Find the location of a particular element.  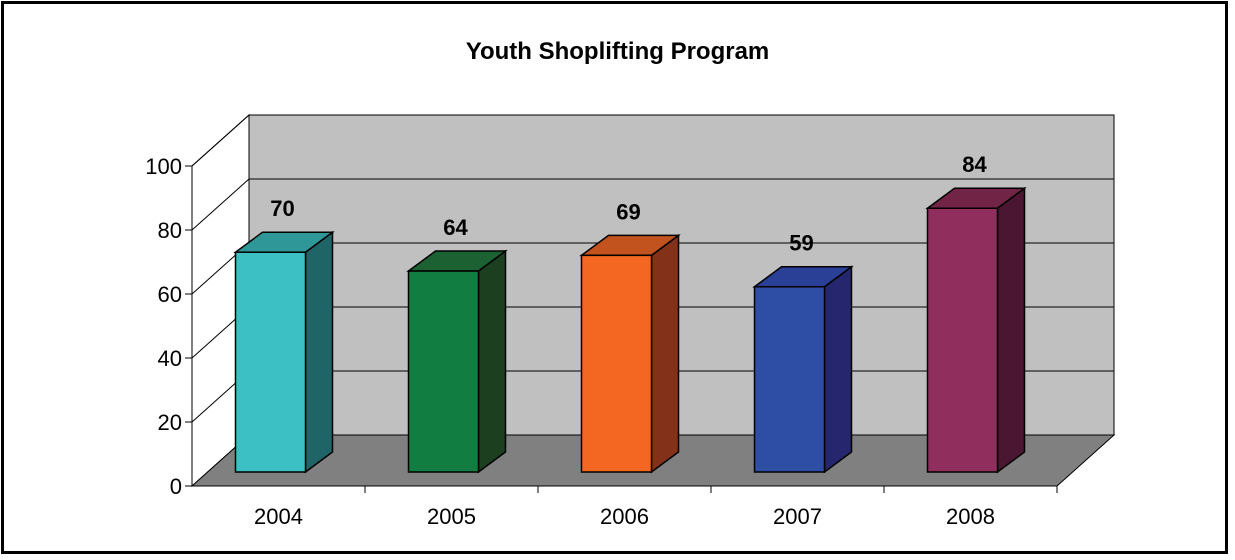

data-label: 69 is located at coordinates (628, 211).